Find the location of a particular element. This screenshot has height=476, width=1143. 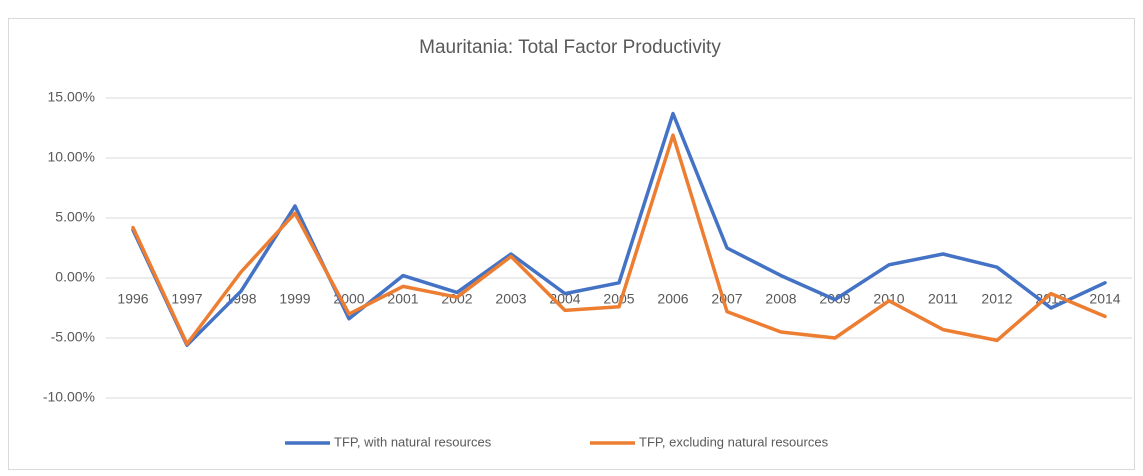

x-tick-label: 2008 is located at coordinates (780, 299).